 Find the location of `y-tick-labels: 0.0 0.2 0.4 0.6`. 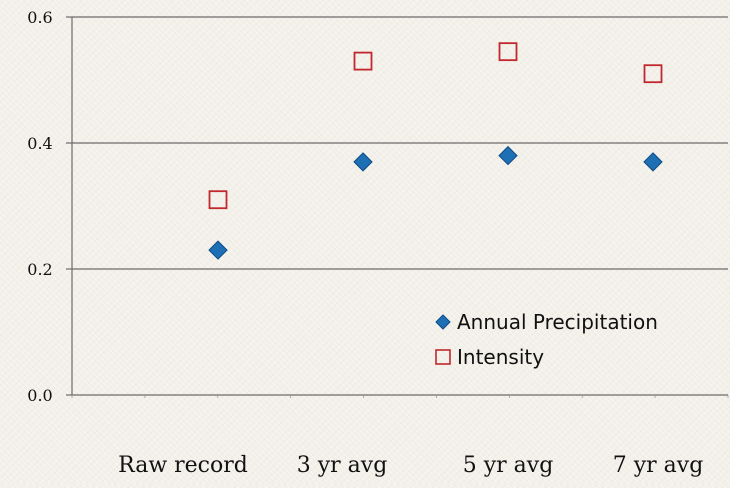

y-tick-labels: 0.0 0.2 0.4 0.6 is located at coordinates (39, 206).